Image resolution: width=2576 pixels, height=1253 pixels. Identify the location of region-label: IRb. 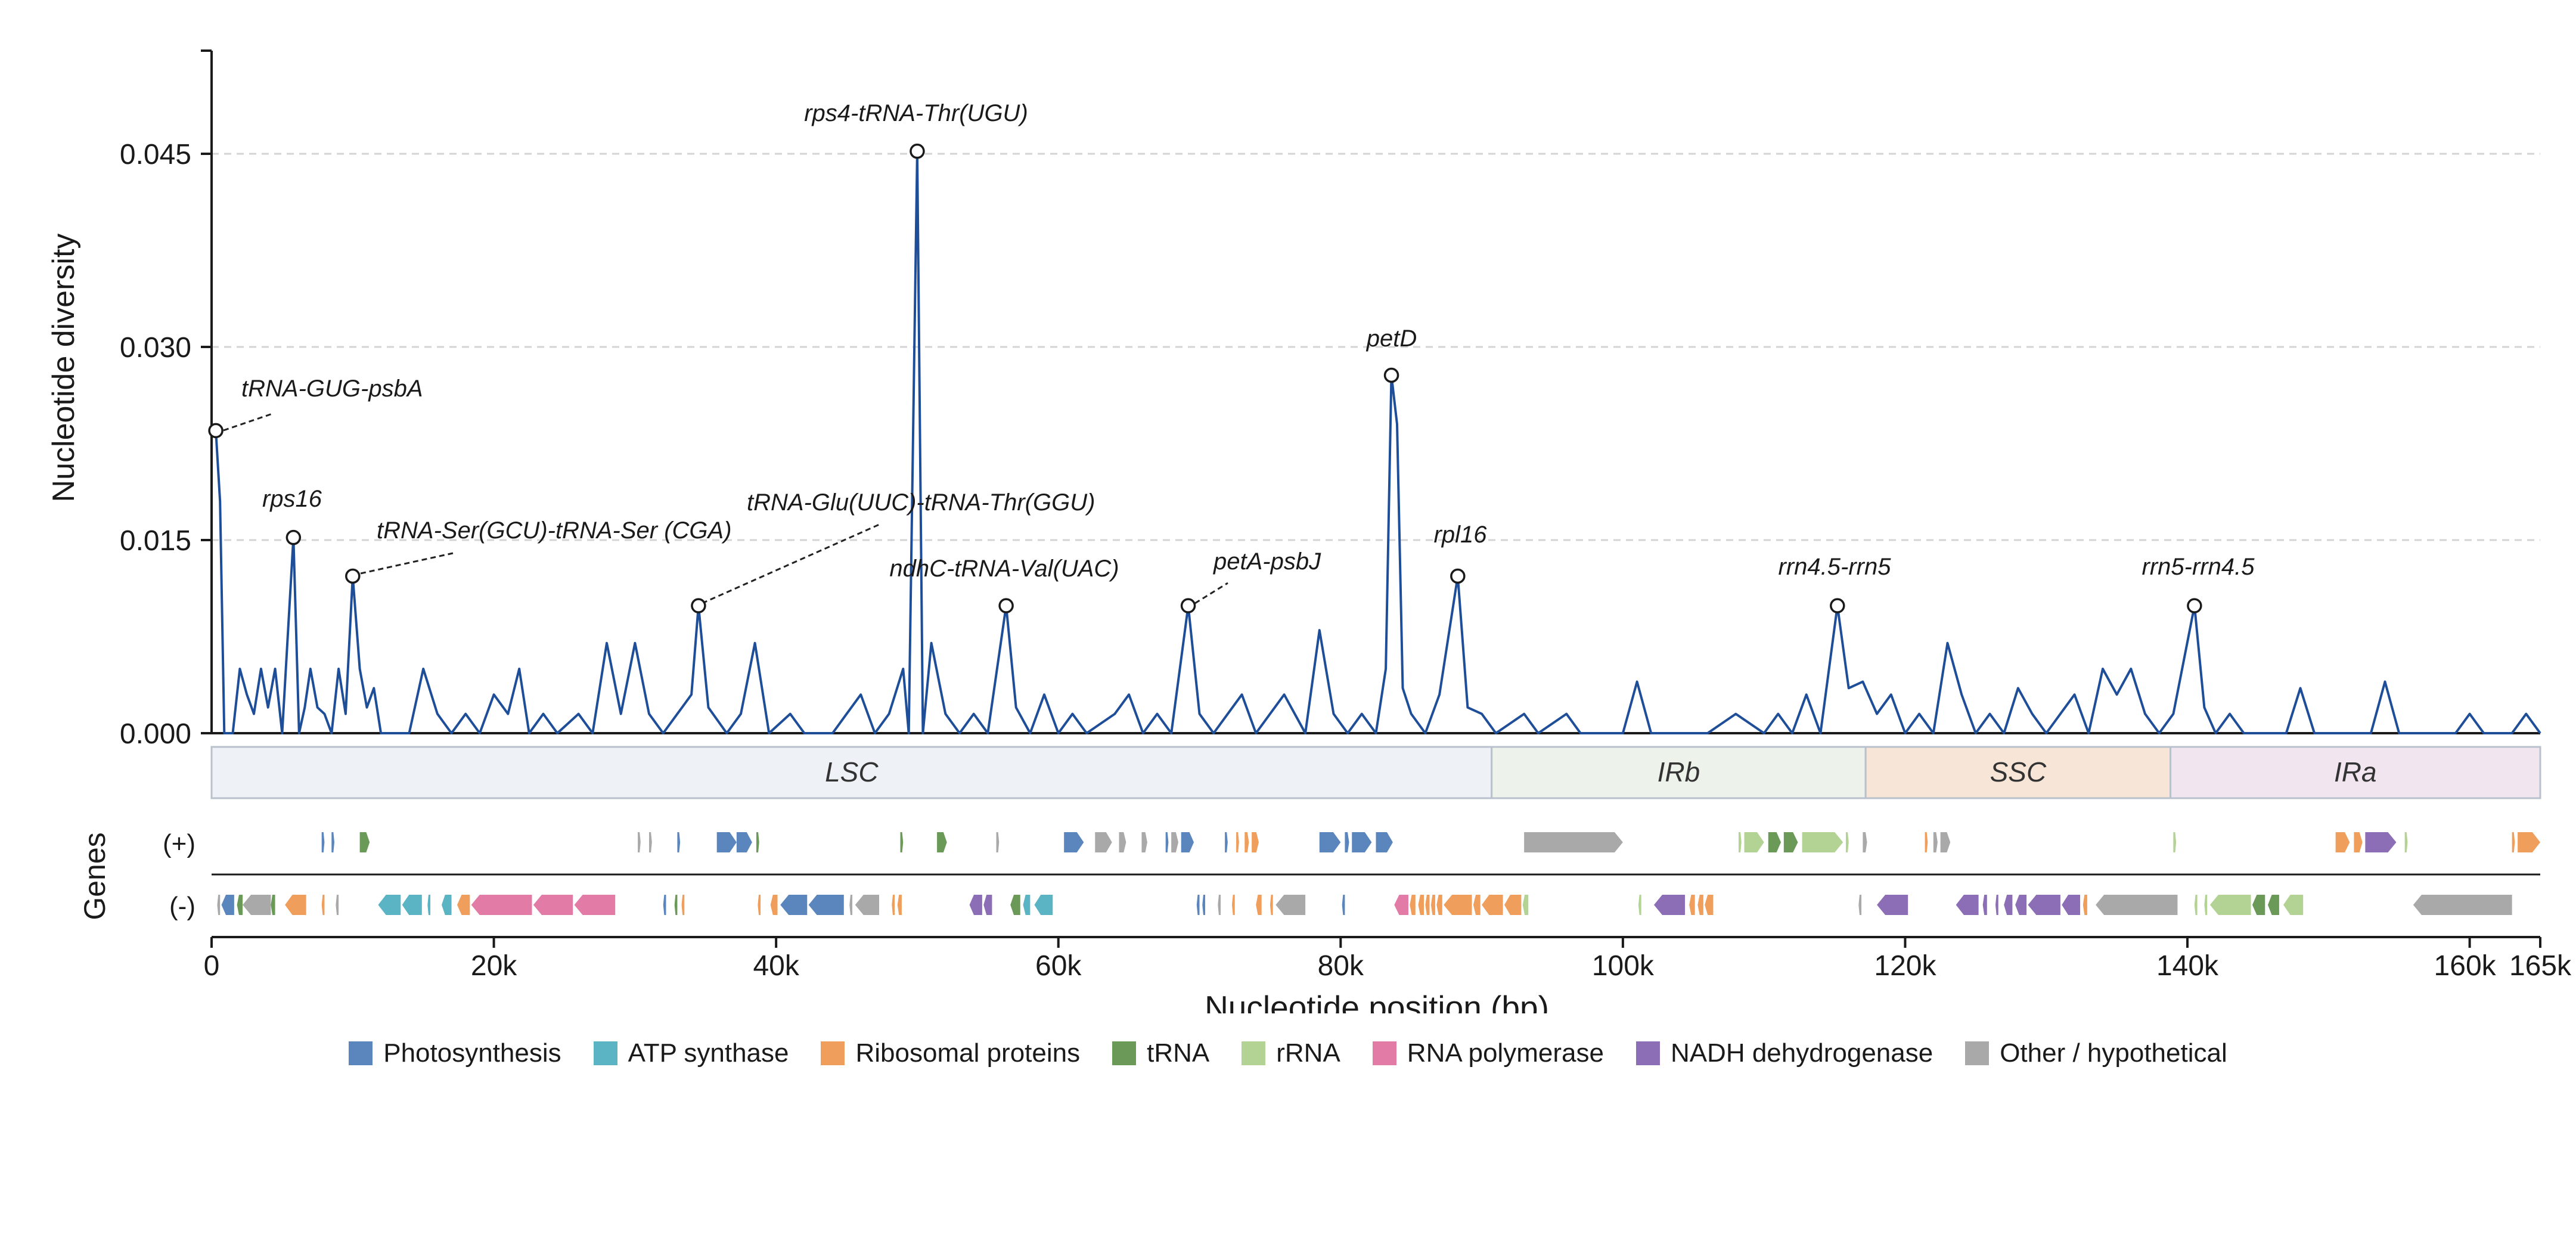
(1679, 771).